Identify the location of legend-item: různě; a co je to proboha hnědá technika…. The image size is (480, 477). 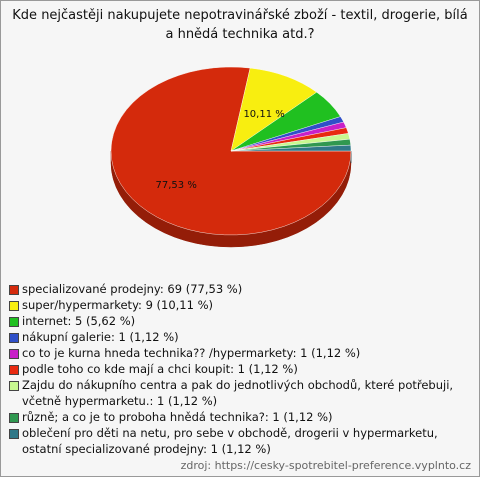
(240, 417).